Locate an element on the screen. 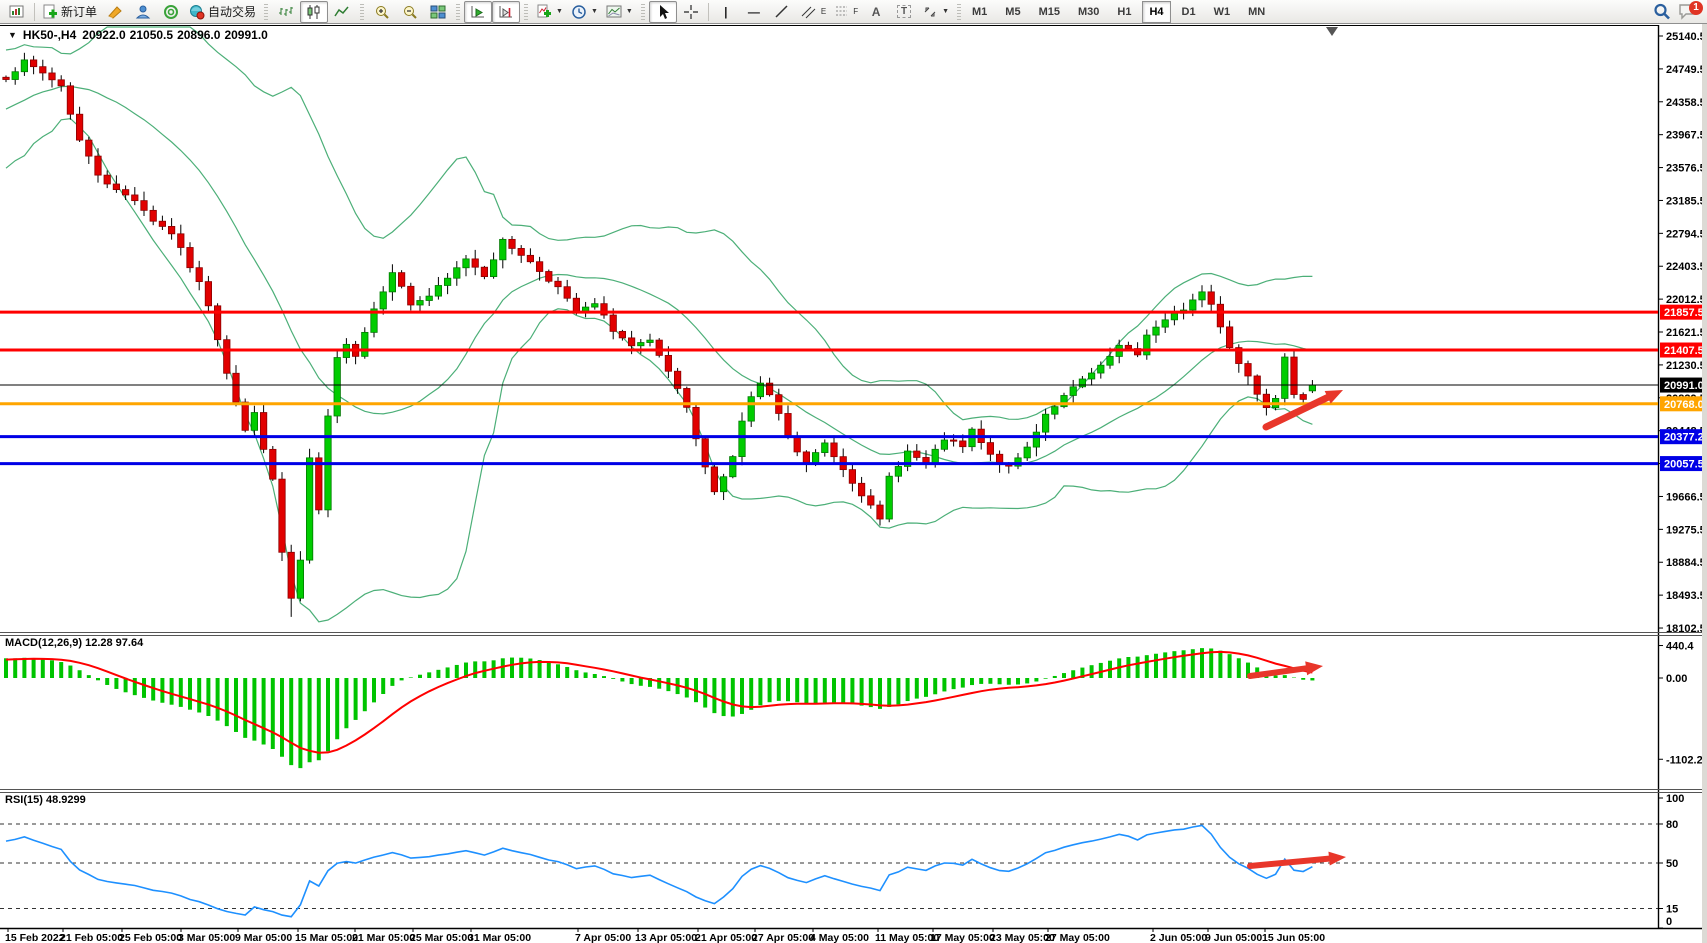 This screenshot has height=943, width=1707. arrows-tool-icon is located at coordinates (930, 11).